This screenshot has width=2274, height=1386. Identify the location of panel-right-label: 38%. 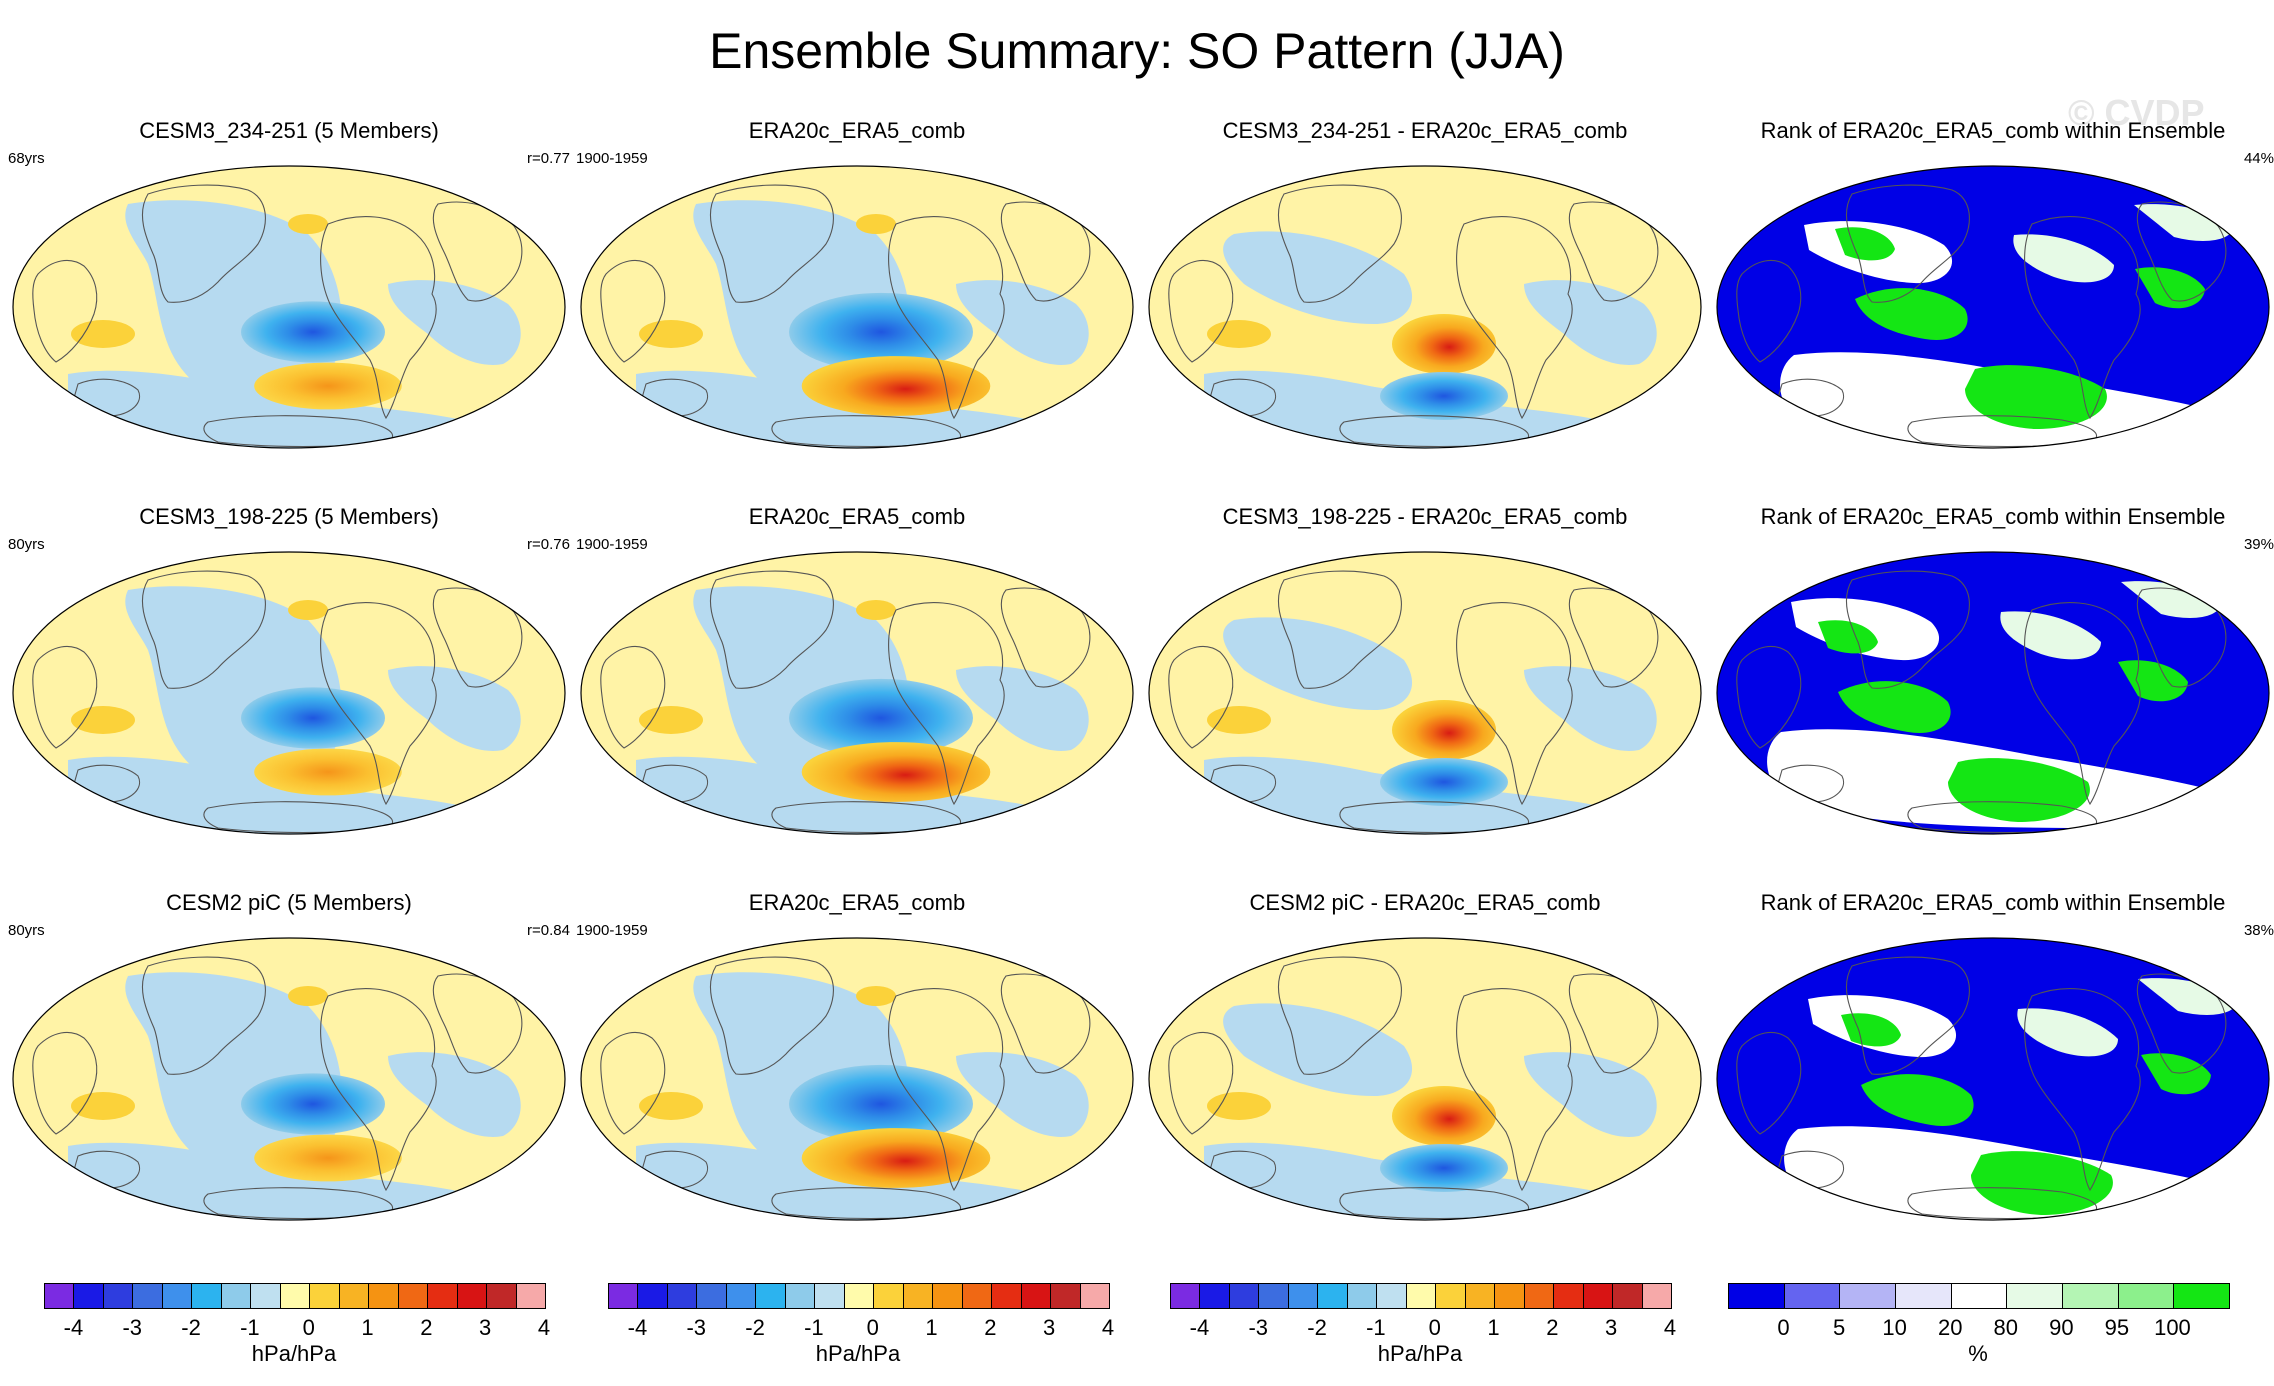
(2258, 930).